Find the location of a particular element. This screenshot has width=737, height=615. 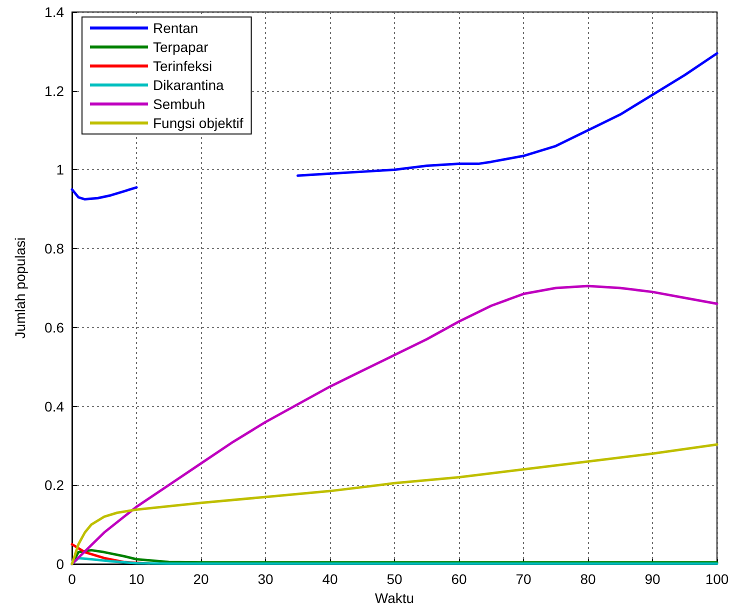

legend-label: Dikarantina is located at coordinates (188, 85).